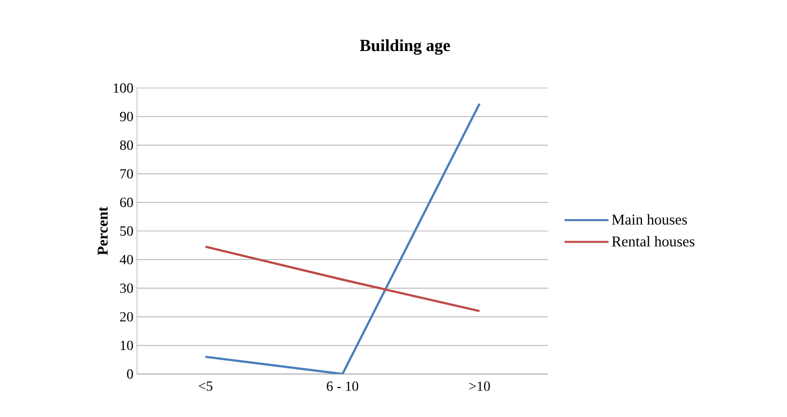 This screenshot has width=787, height=417. Describe the element at coordinates (103, 231) in the screenshot. I see `y-axis-title: Percent` at that location.